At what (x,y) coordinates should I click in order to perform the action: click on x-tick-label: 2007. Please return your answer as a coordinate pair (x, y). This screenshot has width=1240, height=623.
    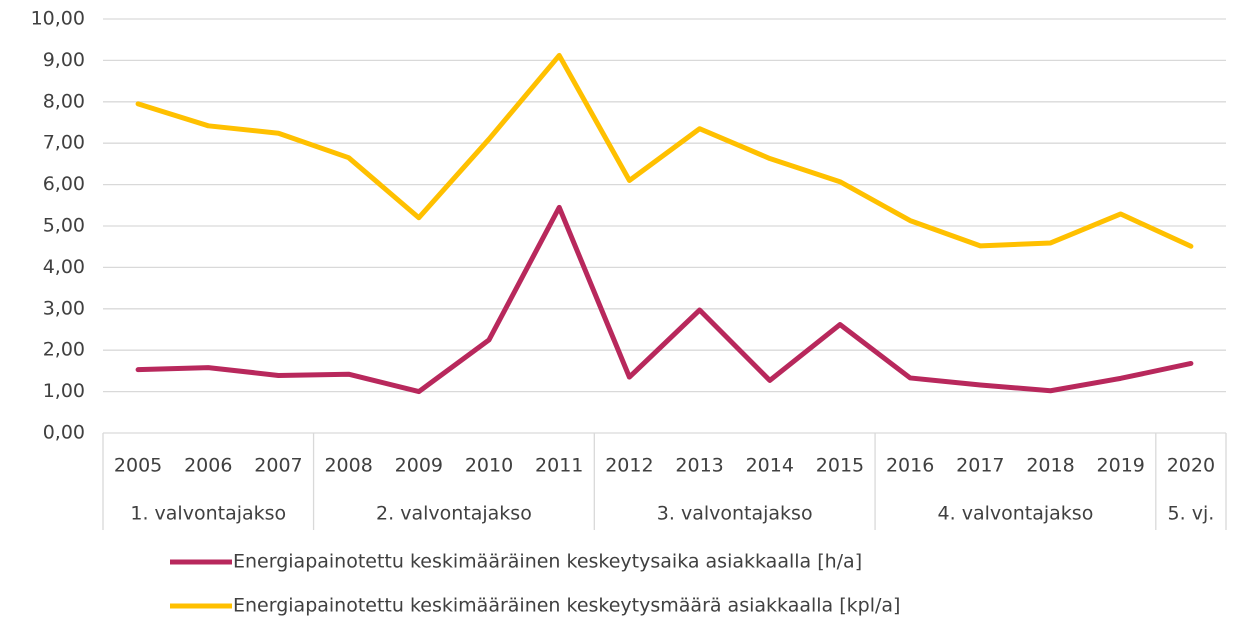
    Looking at the image, I should click on (278, 466).